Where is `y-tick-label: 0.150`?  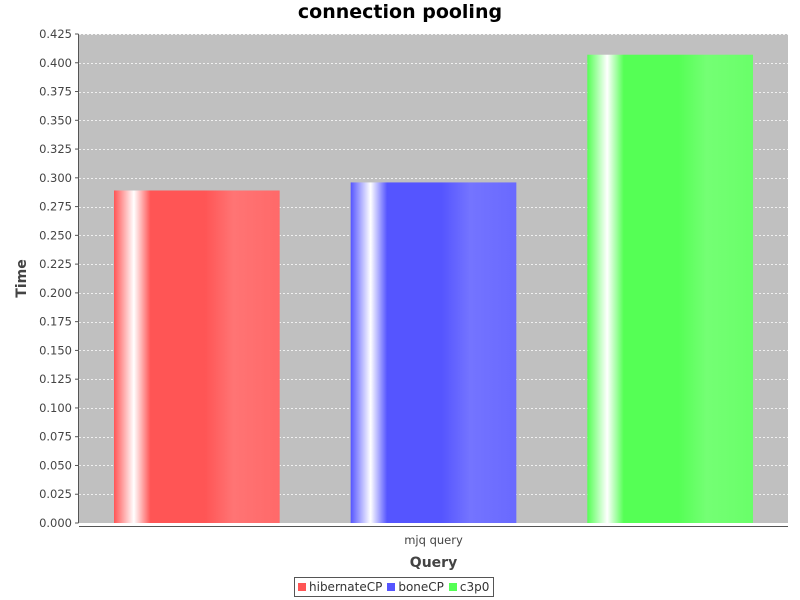
y-tick-label: 0.150 is located at coordinates (55, 350).